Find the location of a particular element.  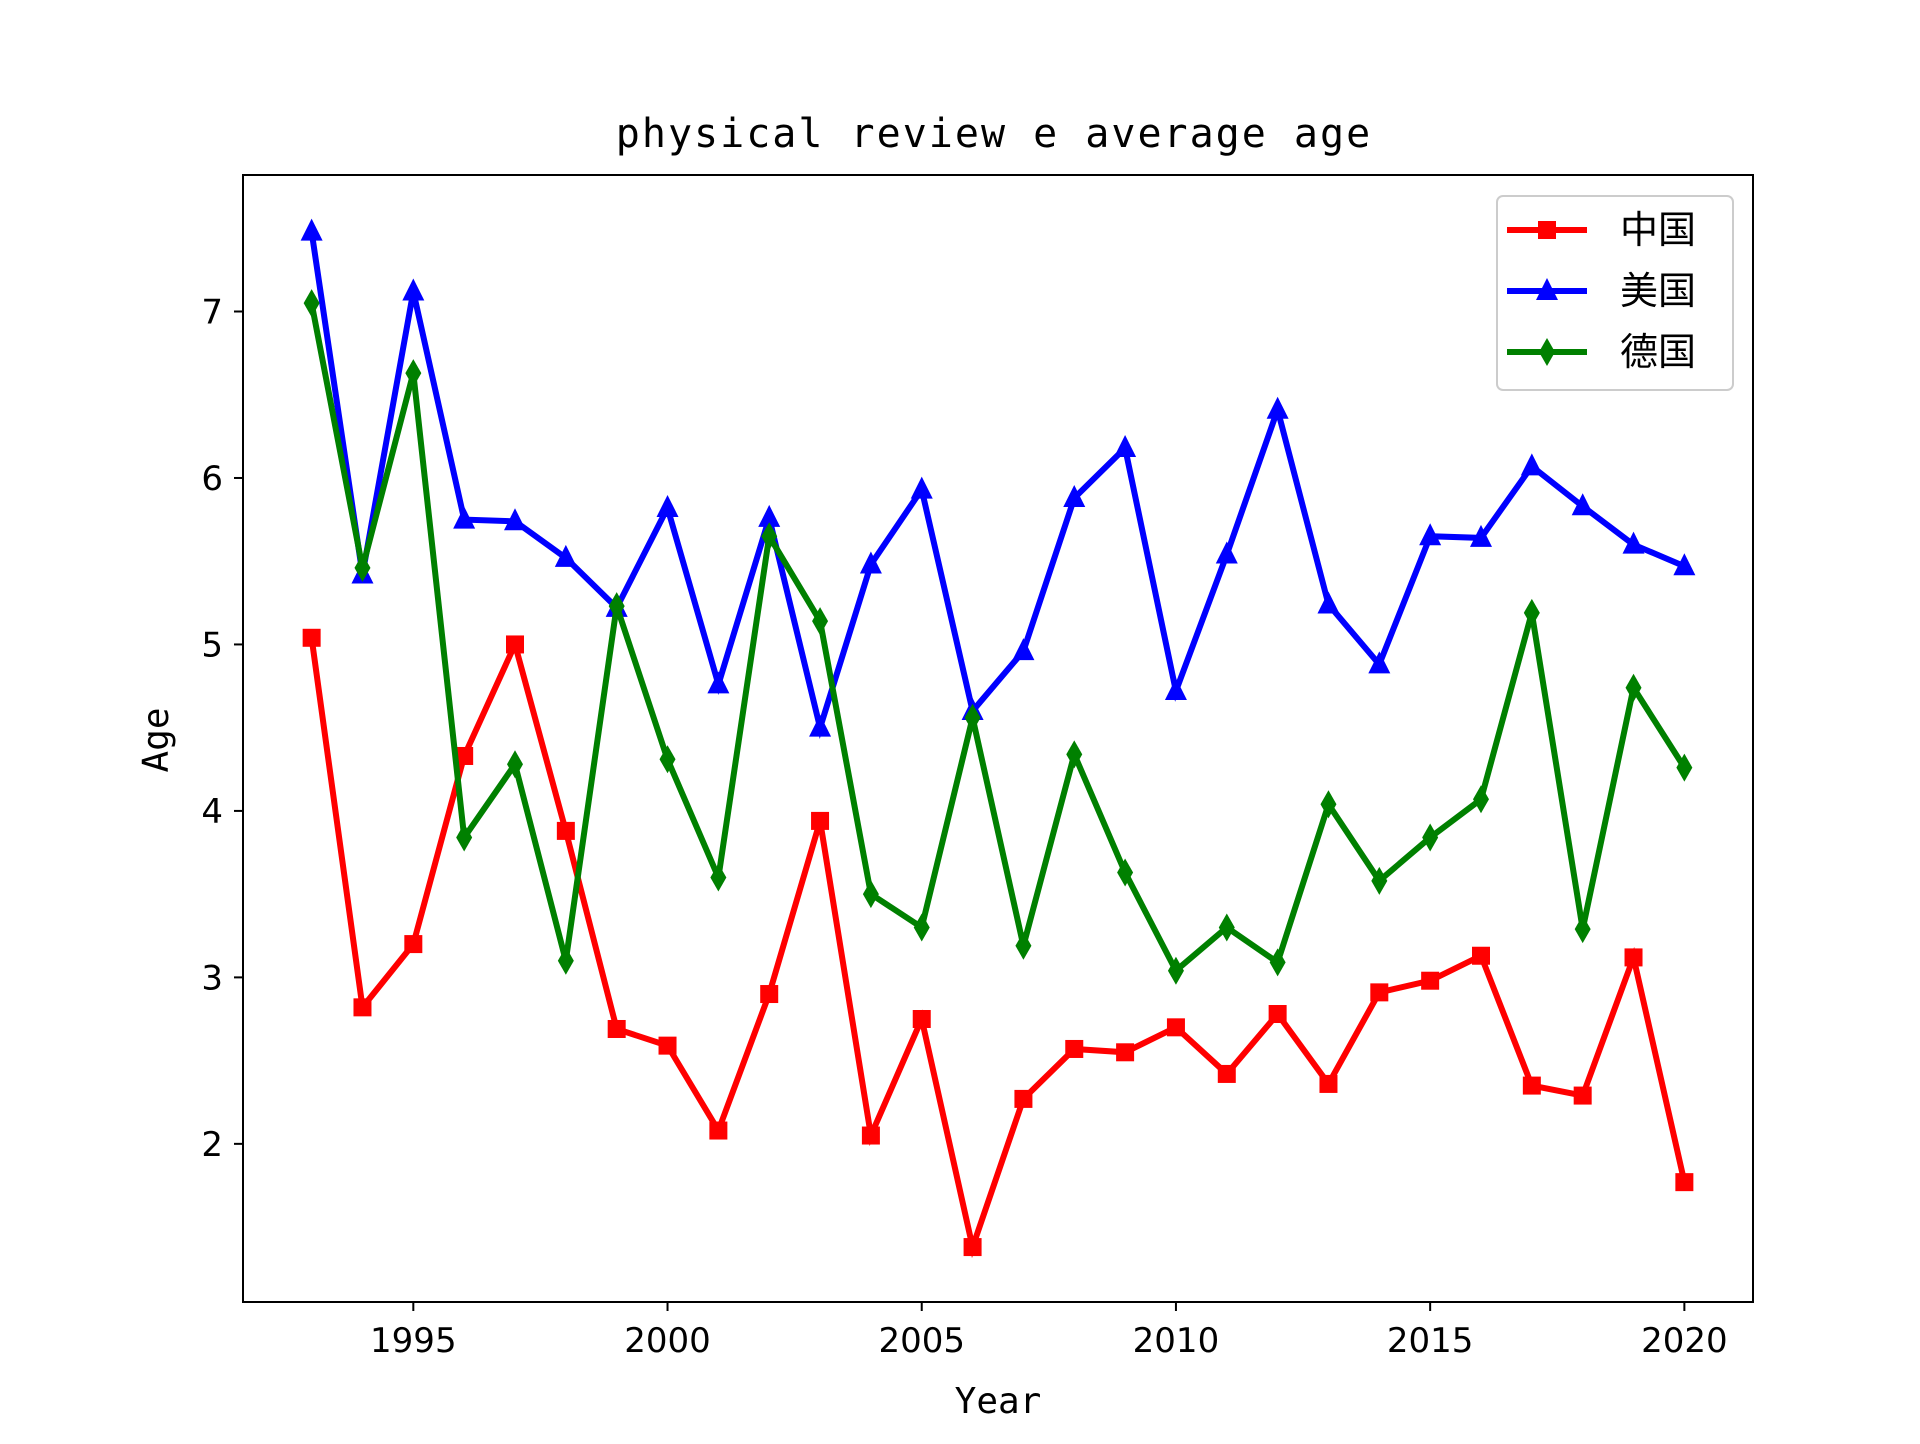

y-axis-label: Age is located at coordinates (156, 739).